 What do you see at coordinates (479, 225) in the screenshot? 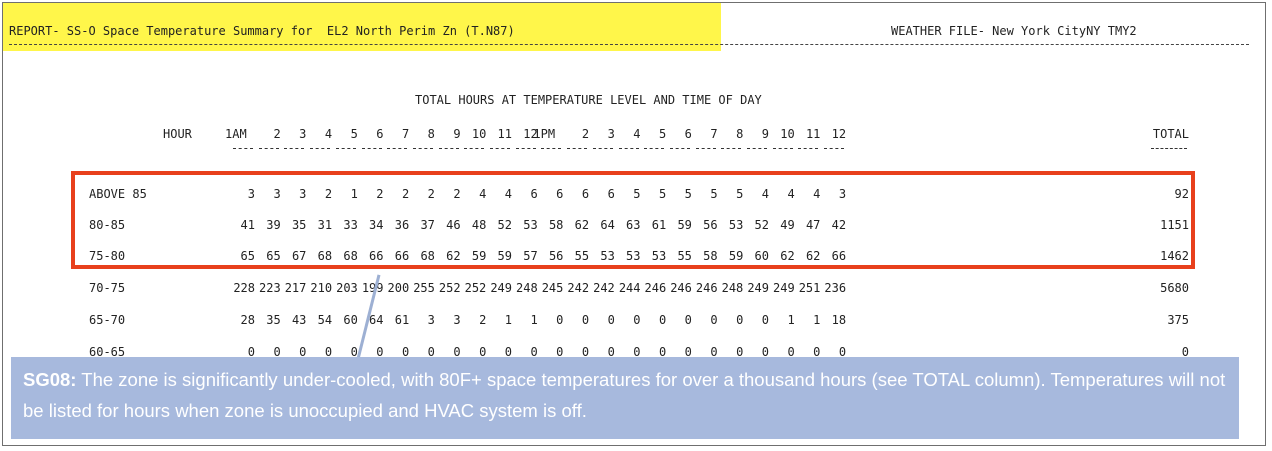
I see `table-cell: 48` at bounding box center [479, 225].